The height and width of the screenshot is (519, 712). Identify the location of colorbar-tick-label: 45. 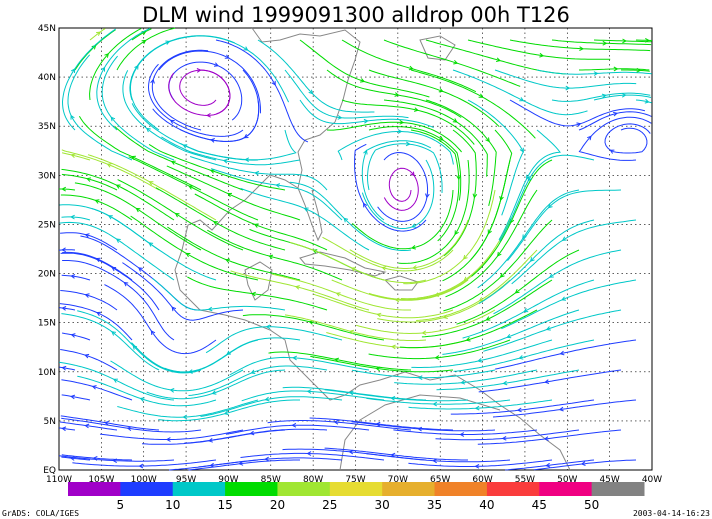
(539, 505).